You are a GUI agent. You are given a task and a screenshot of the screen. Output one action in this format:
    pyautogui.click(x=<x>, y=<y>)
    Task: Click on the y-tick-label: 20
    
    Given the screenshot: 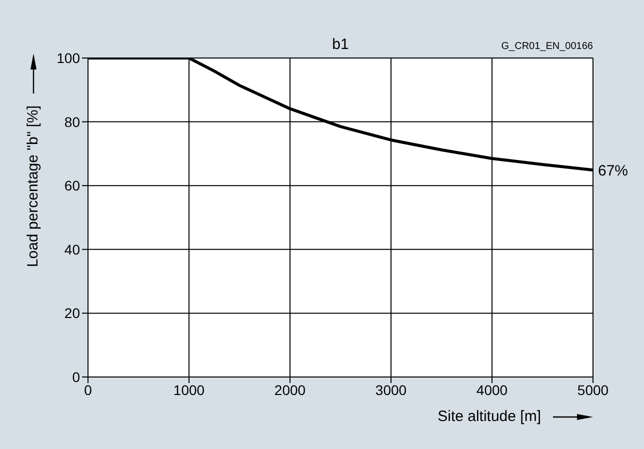 What is the action you would take?
    pyautogui.click(x=72, y=313)
    